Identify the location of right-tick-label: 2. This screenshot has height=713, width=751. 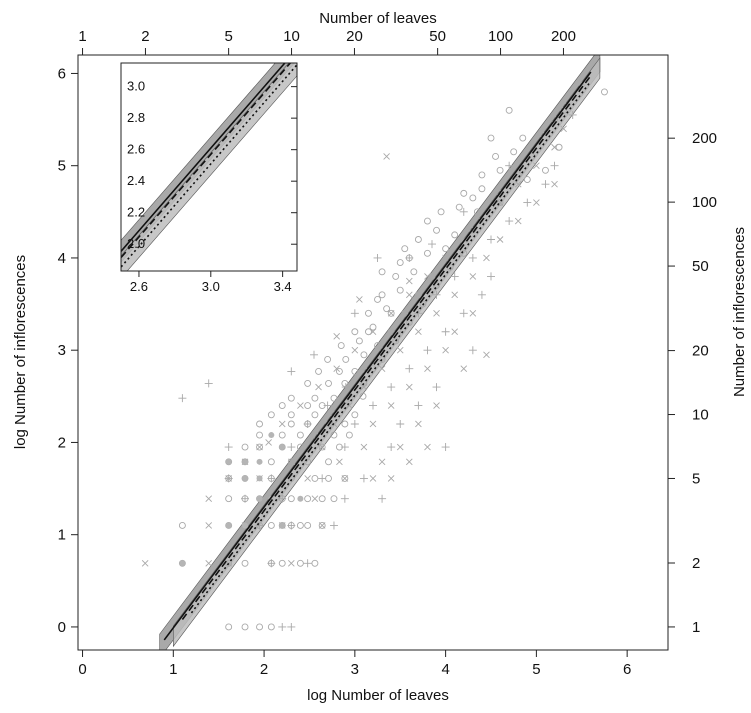
(696, 563).